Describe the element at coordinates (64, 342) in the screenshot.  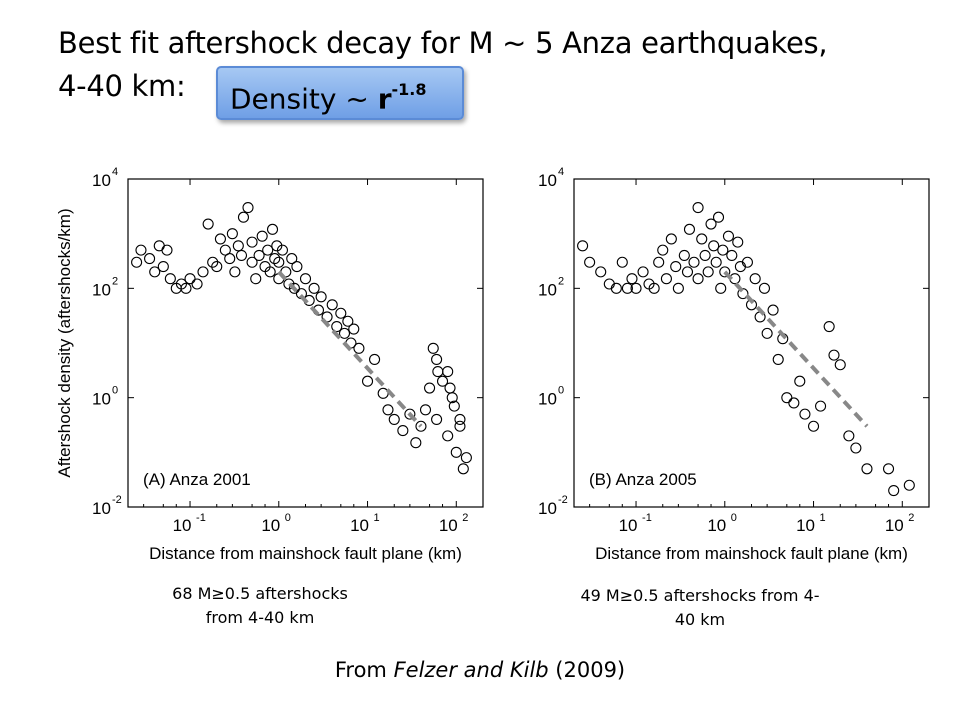
I see `y-axis-label: Aftershock density (aftershocks/km)` at that location.